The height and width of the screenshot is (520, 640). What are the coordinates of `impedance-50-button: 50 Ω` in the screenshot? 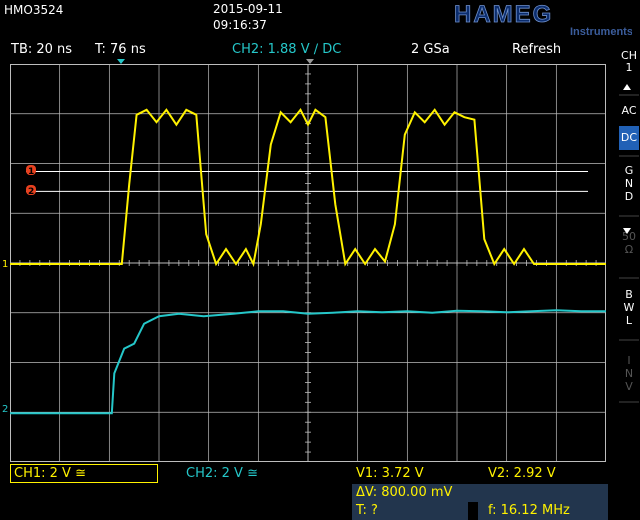 It's located at (629, 243).